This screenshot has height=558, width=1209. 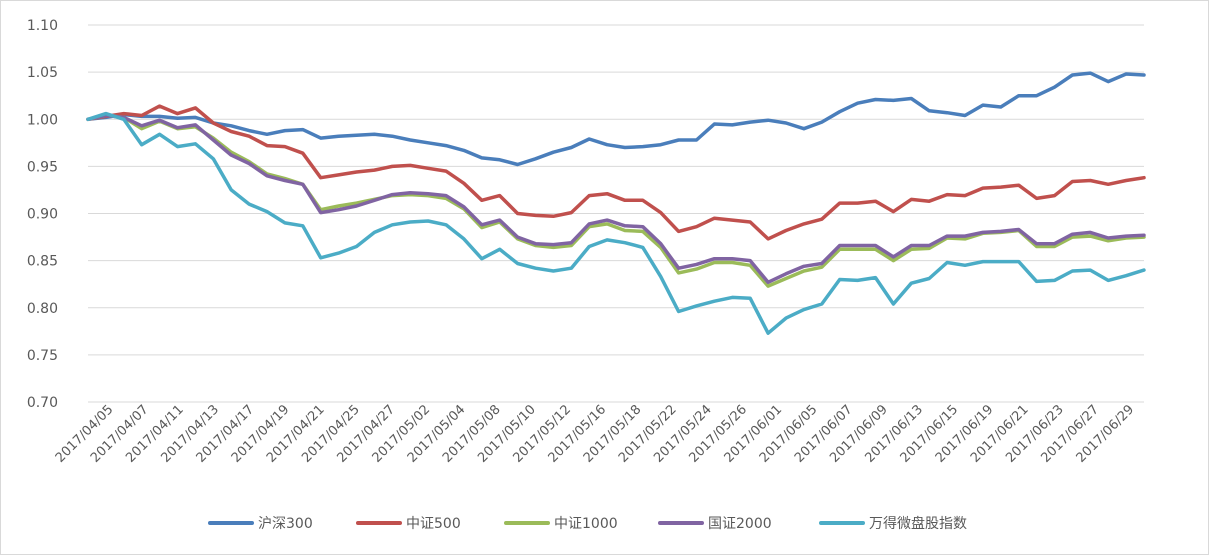 I want to click on legend-label: 万得微盘股指数, so click(x=918, y=523).